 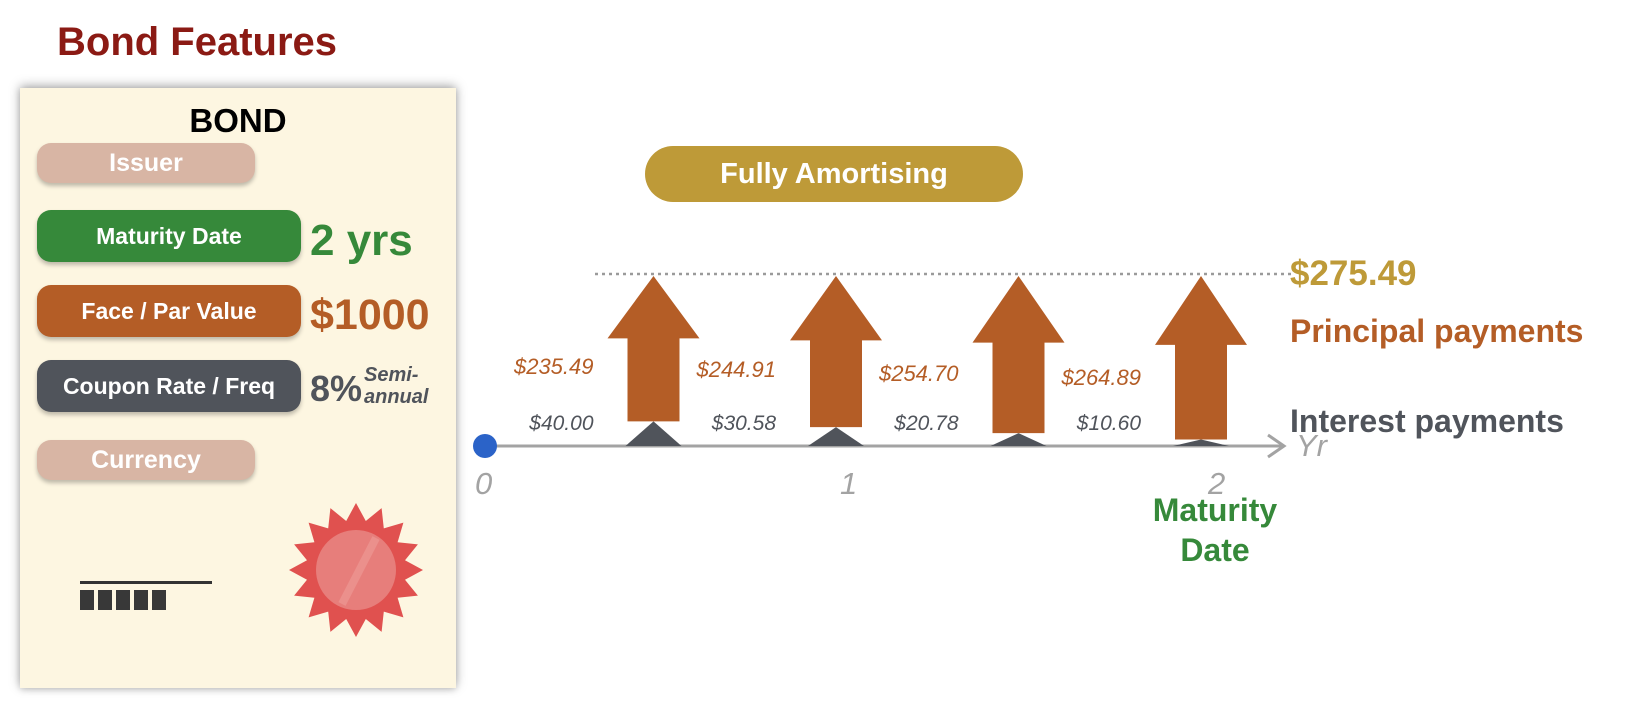 I want to click on principal-amount-label: $264.89, so click(x=1101, y=377).